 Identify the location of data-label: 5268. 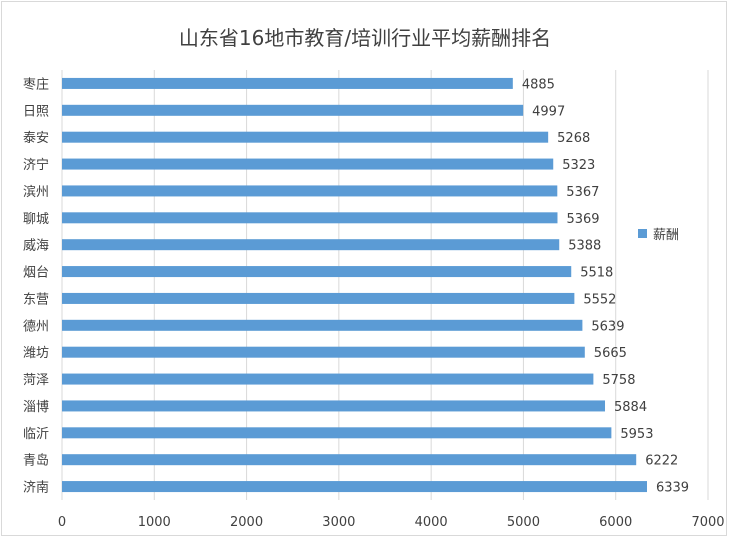
(573, 138).